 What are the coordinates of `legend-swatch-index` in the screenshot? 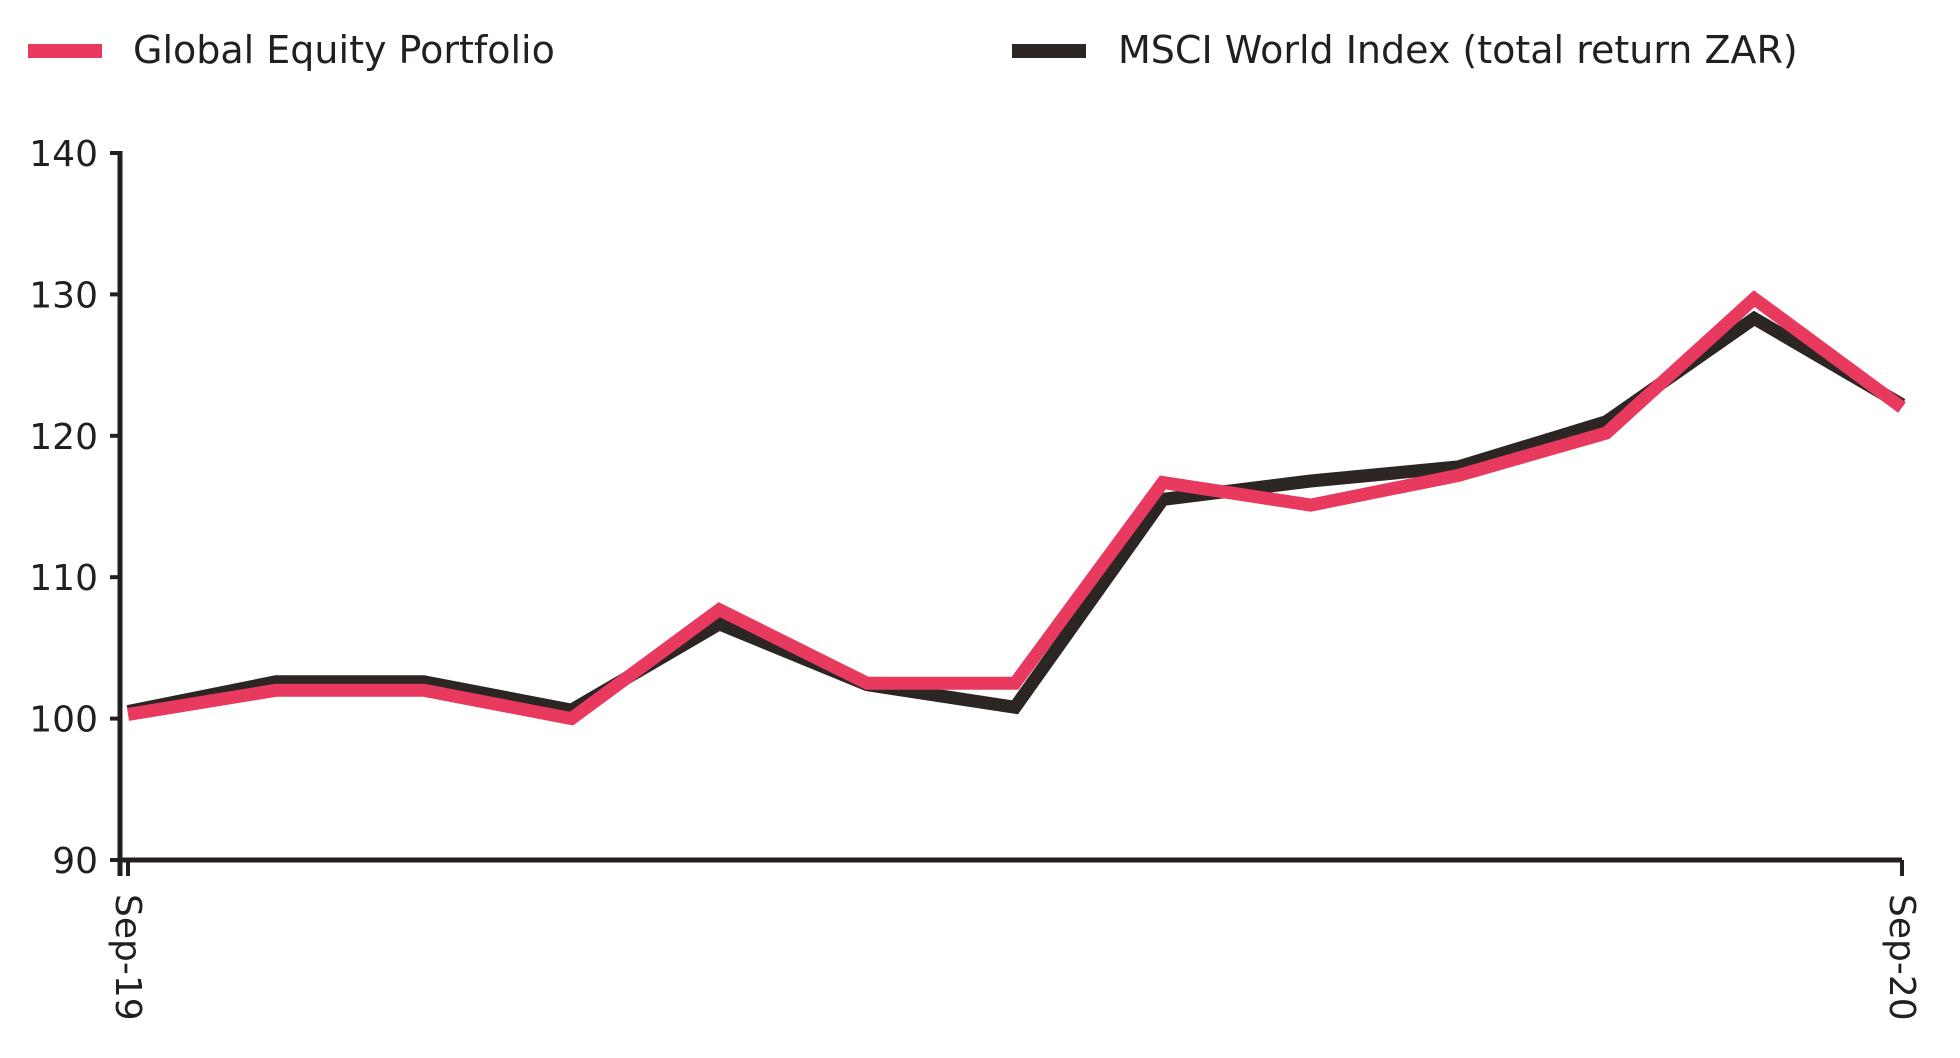 It's located at (1049, 51).